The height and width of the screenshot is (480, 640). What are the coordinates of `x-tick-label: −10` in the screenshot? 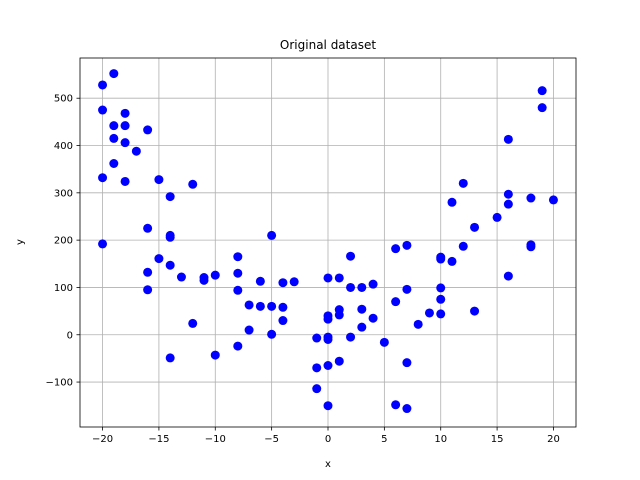 It's located at (215, 439).